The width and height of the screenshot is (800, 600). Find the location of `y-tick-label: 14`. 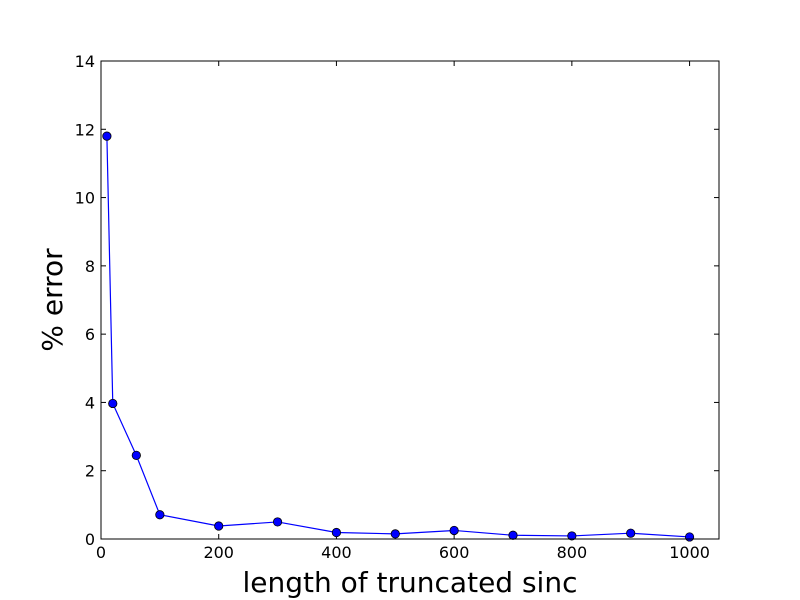

y-tick-label: 14 is located at coordinates (85, 61).